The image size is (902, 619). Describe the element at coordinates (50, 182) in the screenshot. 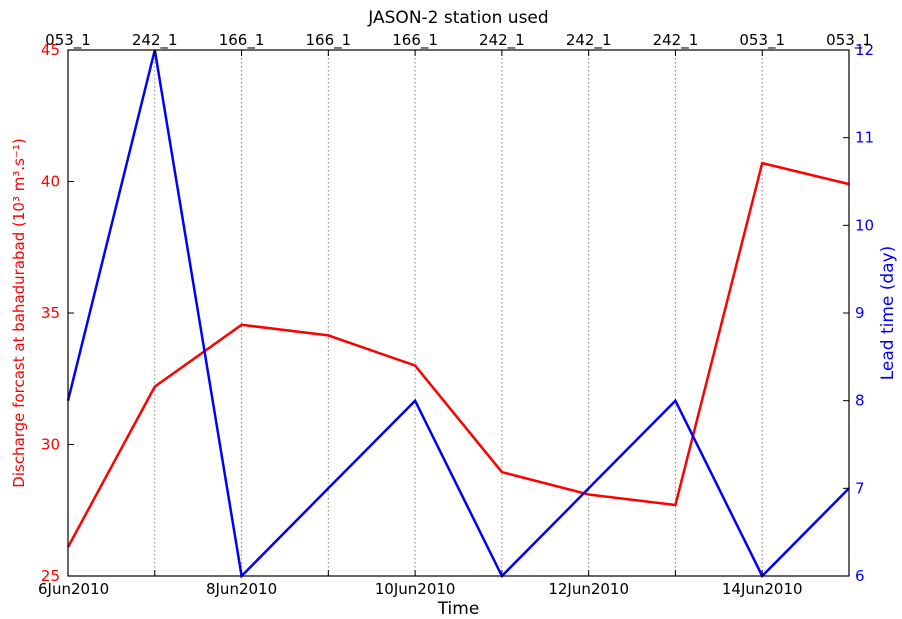

I see `left-y-tick-label: 40` at that location.